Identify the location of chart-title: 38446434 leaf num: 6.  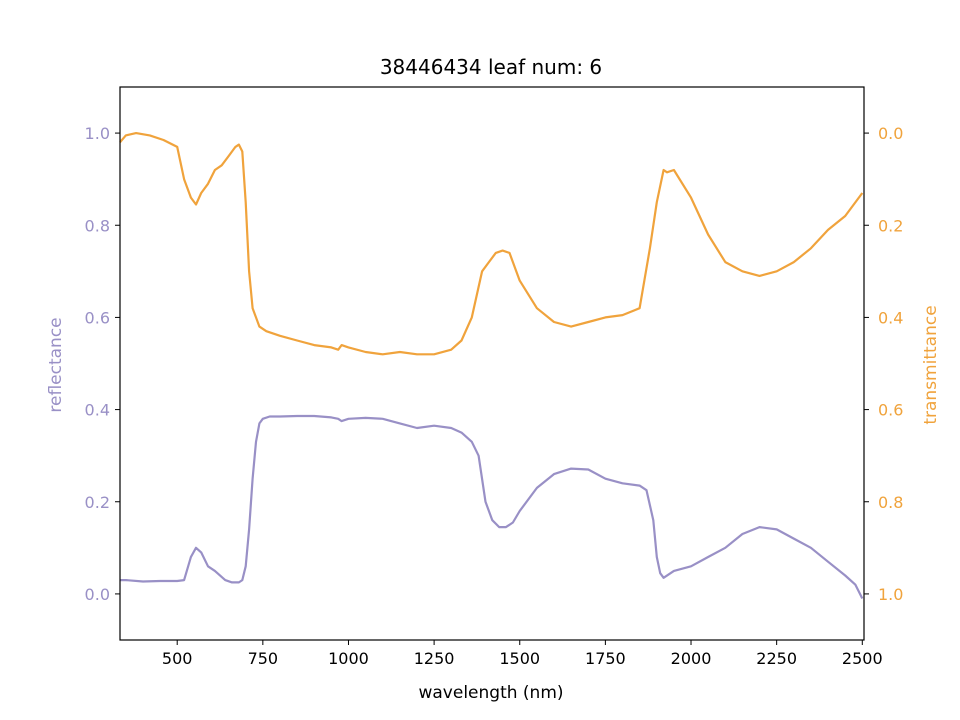
(491, 67).